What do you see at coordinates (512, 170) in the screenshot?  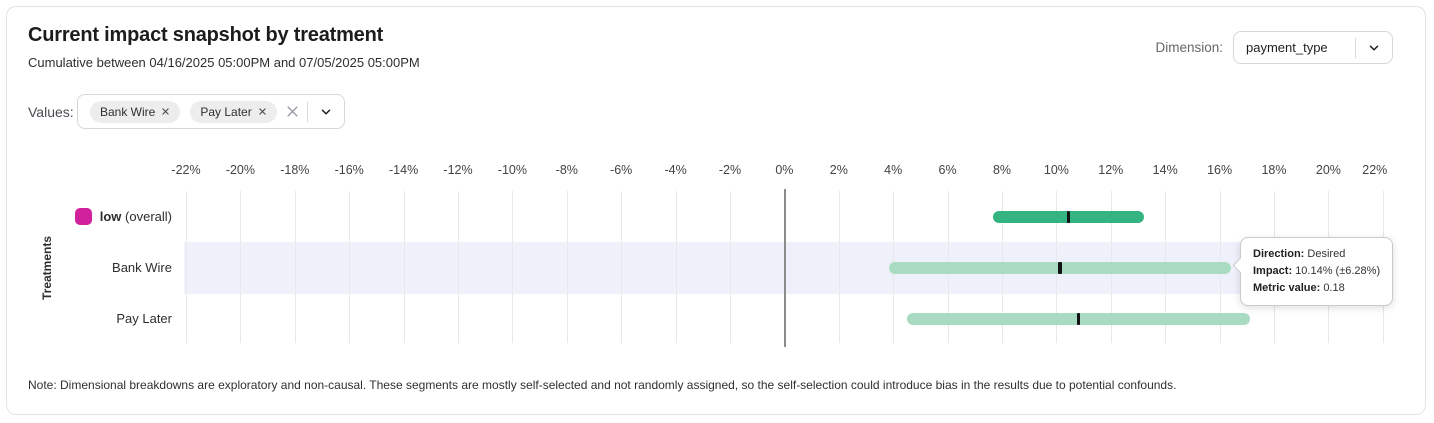 I see `axis-tick-label: -10%` at bounding box center [512, 170].